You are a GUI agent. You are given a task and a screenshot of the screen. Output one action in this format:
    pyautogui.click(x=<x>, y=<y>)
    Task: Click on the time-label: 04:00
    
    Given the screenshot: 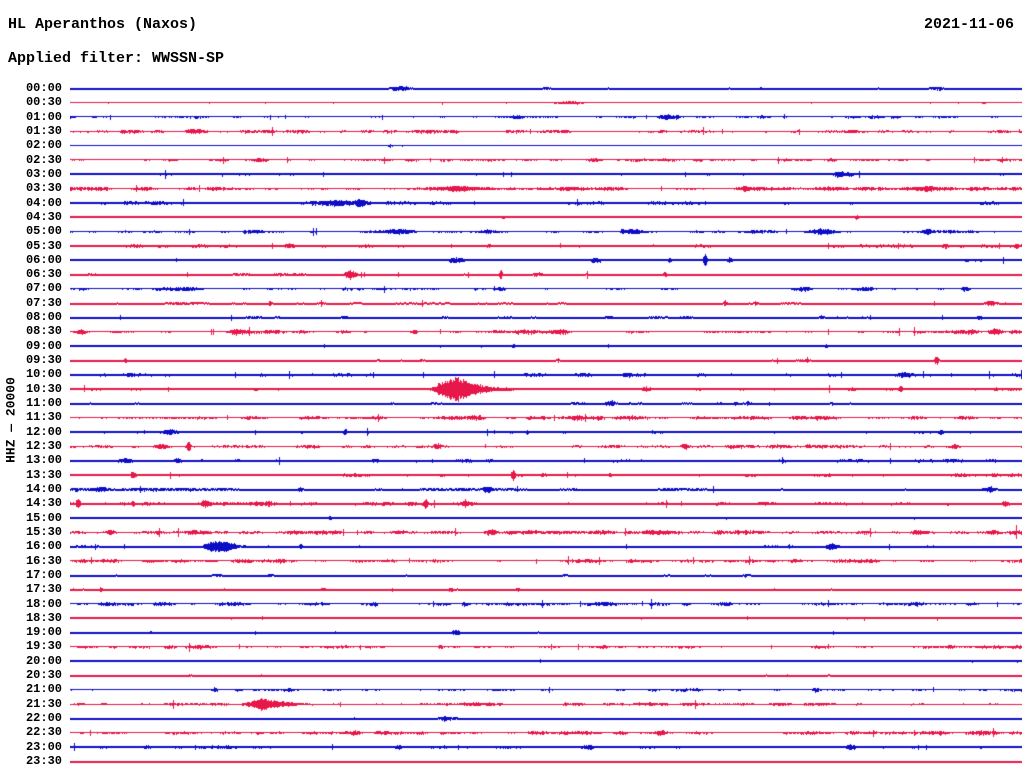 What is the action you would take?
    pyautogui.click(x=43, y=202)
    